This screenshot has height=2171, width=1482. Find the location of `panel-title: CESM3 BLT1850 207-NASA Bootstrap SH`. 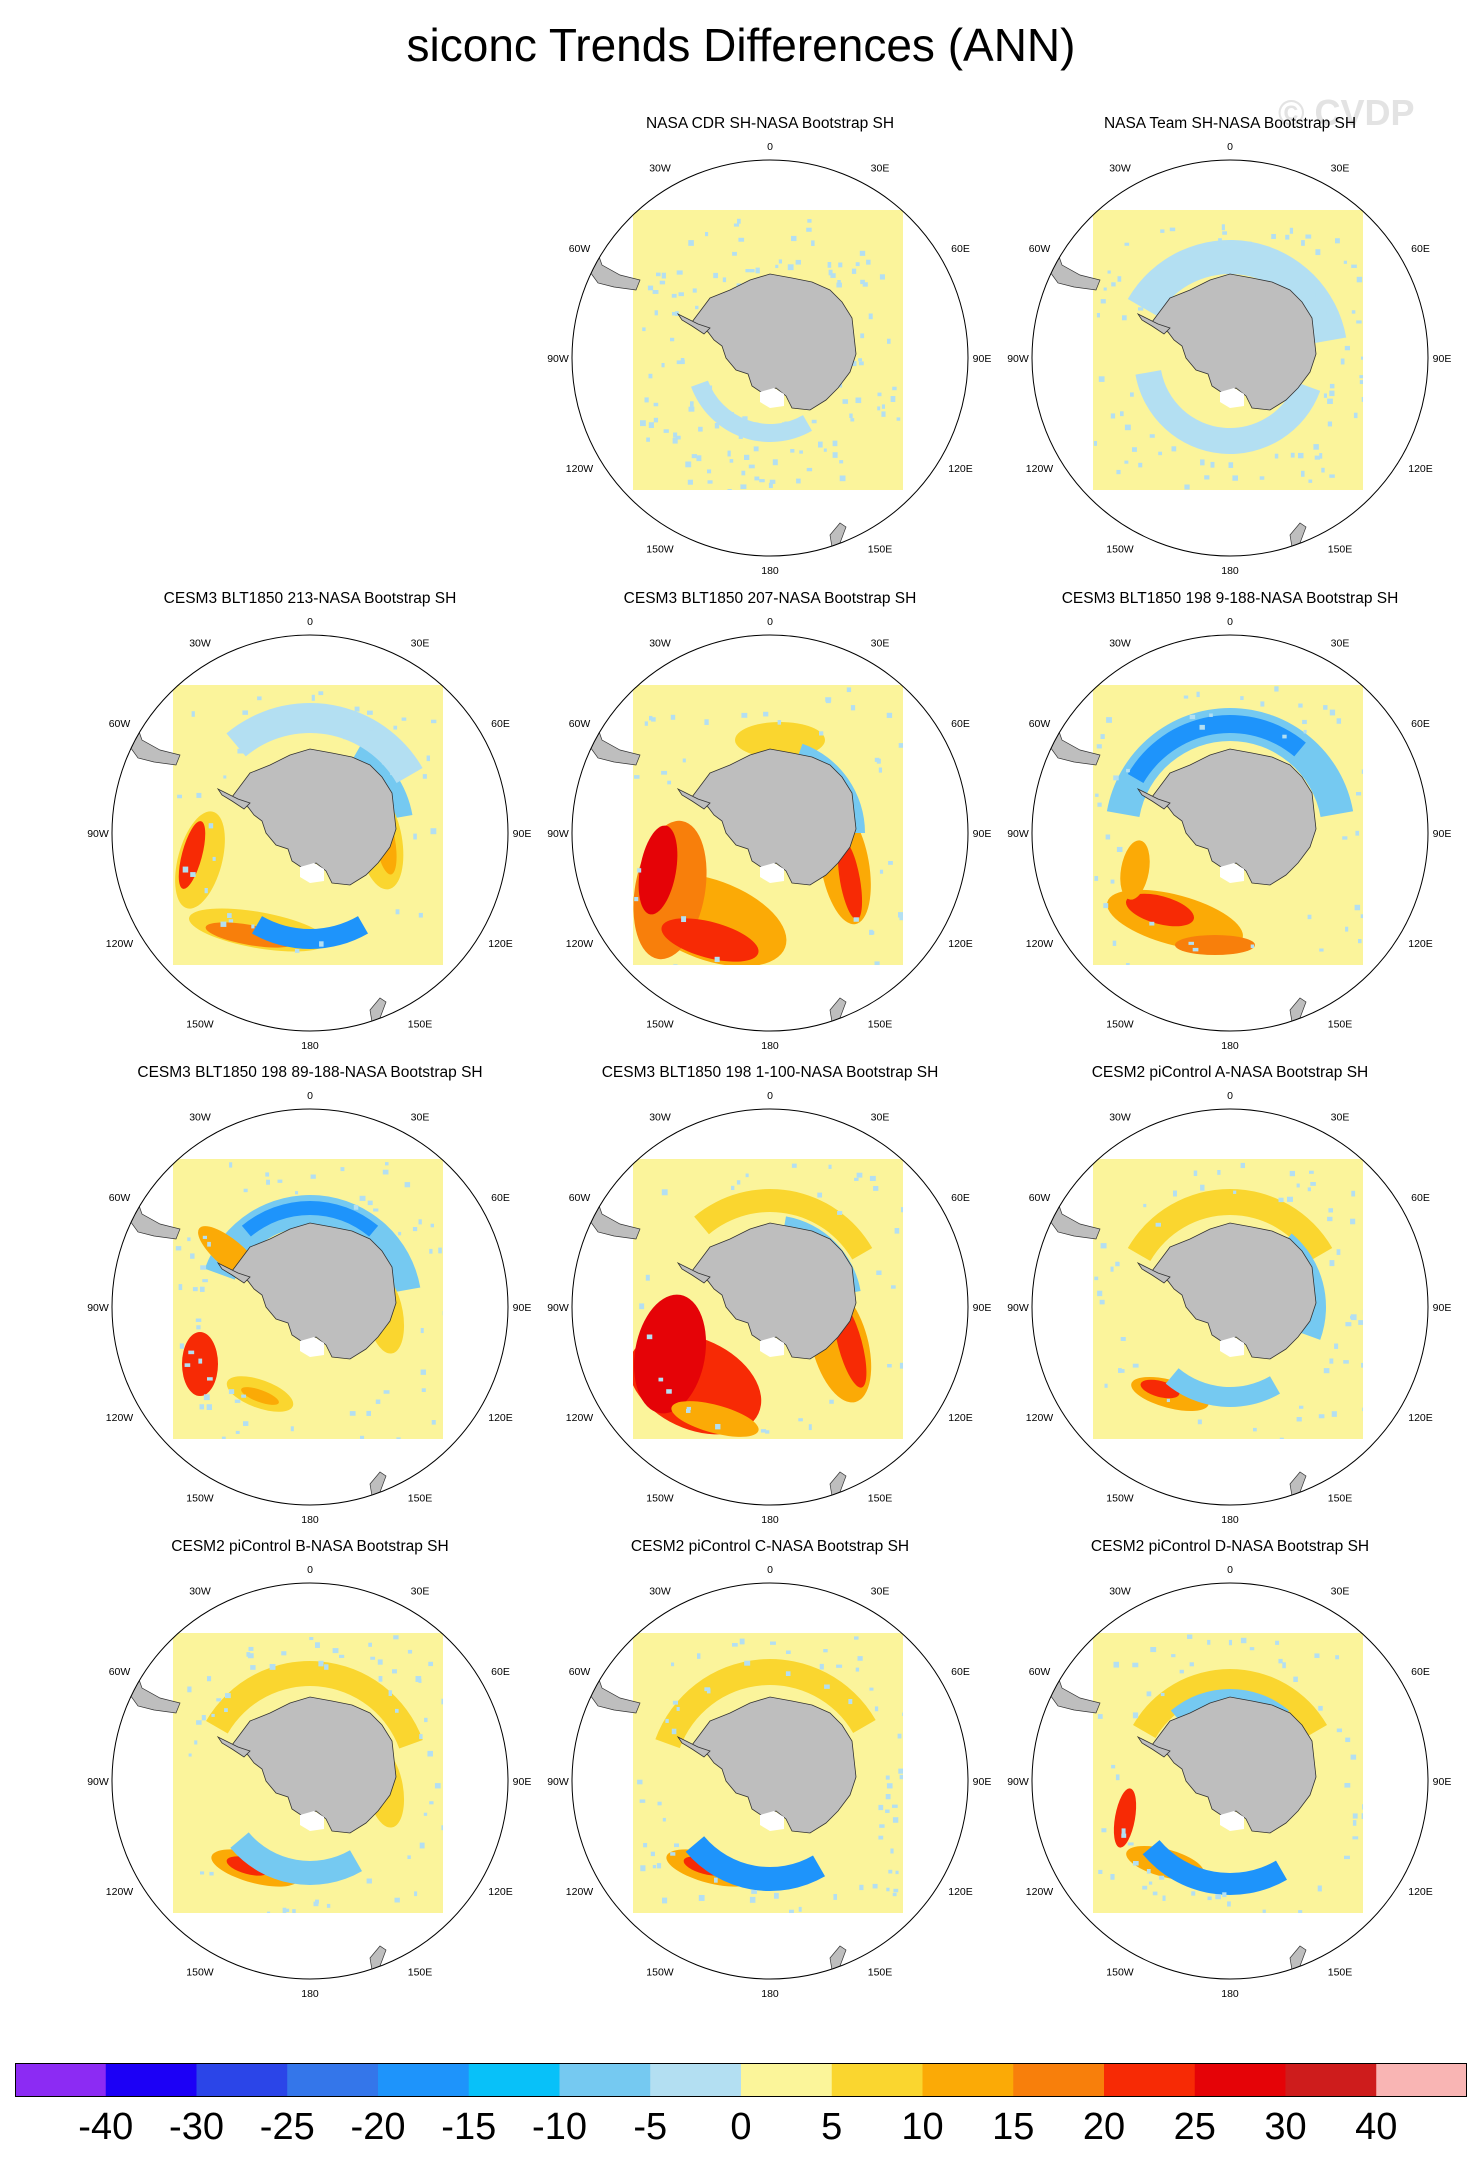

panel-title: CESM3 BLT1850 207-NASA Bootstrap SH is located at coordinates (770, 598).